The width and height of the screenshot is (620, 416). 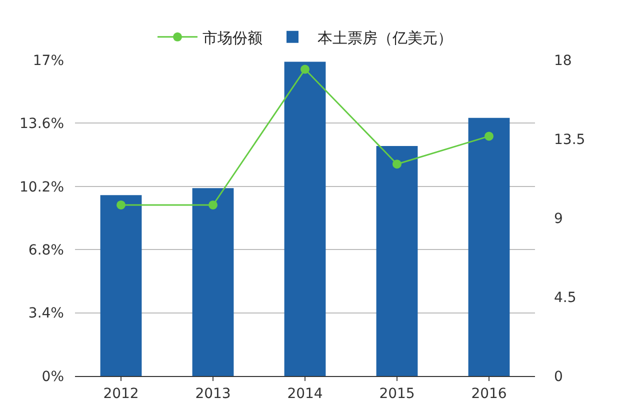 I want to click on legend-label: 本土票房（亿美元）, so click(x=385, y=37).